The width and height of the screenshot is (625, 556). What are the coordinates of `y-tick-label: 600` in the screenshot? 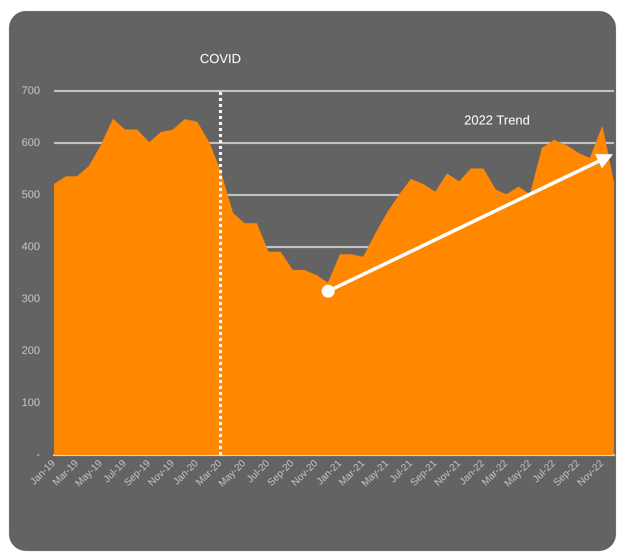 It's located at (31, 143).